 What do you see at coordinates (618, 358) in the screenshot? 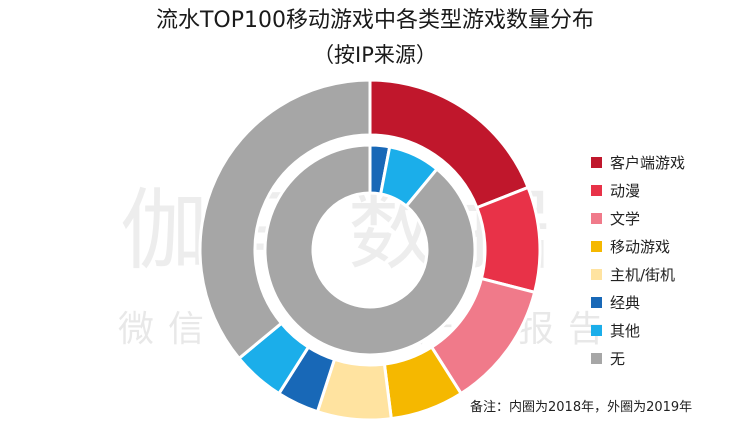
I see `legend-label: 无` at bounding box center [618, 358].